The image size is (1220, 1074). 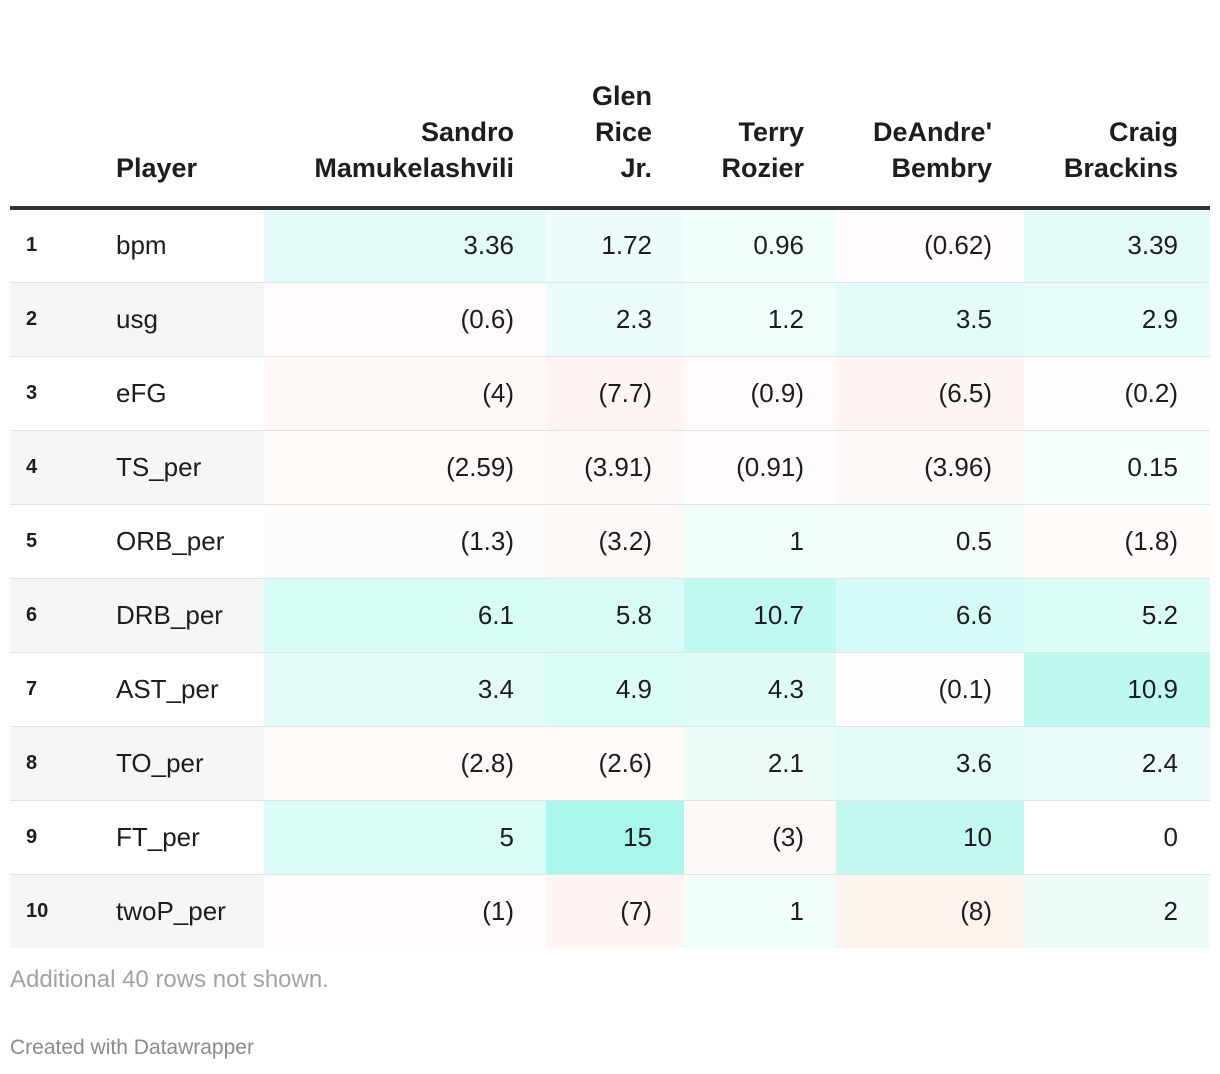 What do you see at coordinates (157, 168) in the screenshot?
I see `column-header-text: Player` at bounding box center [157, 168].